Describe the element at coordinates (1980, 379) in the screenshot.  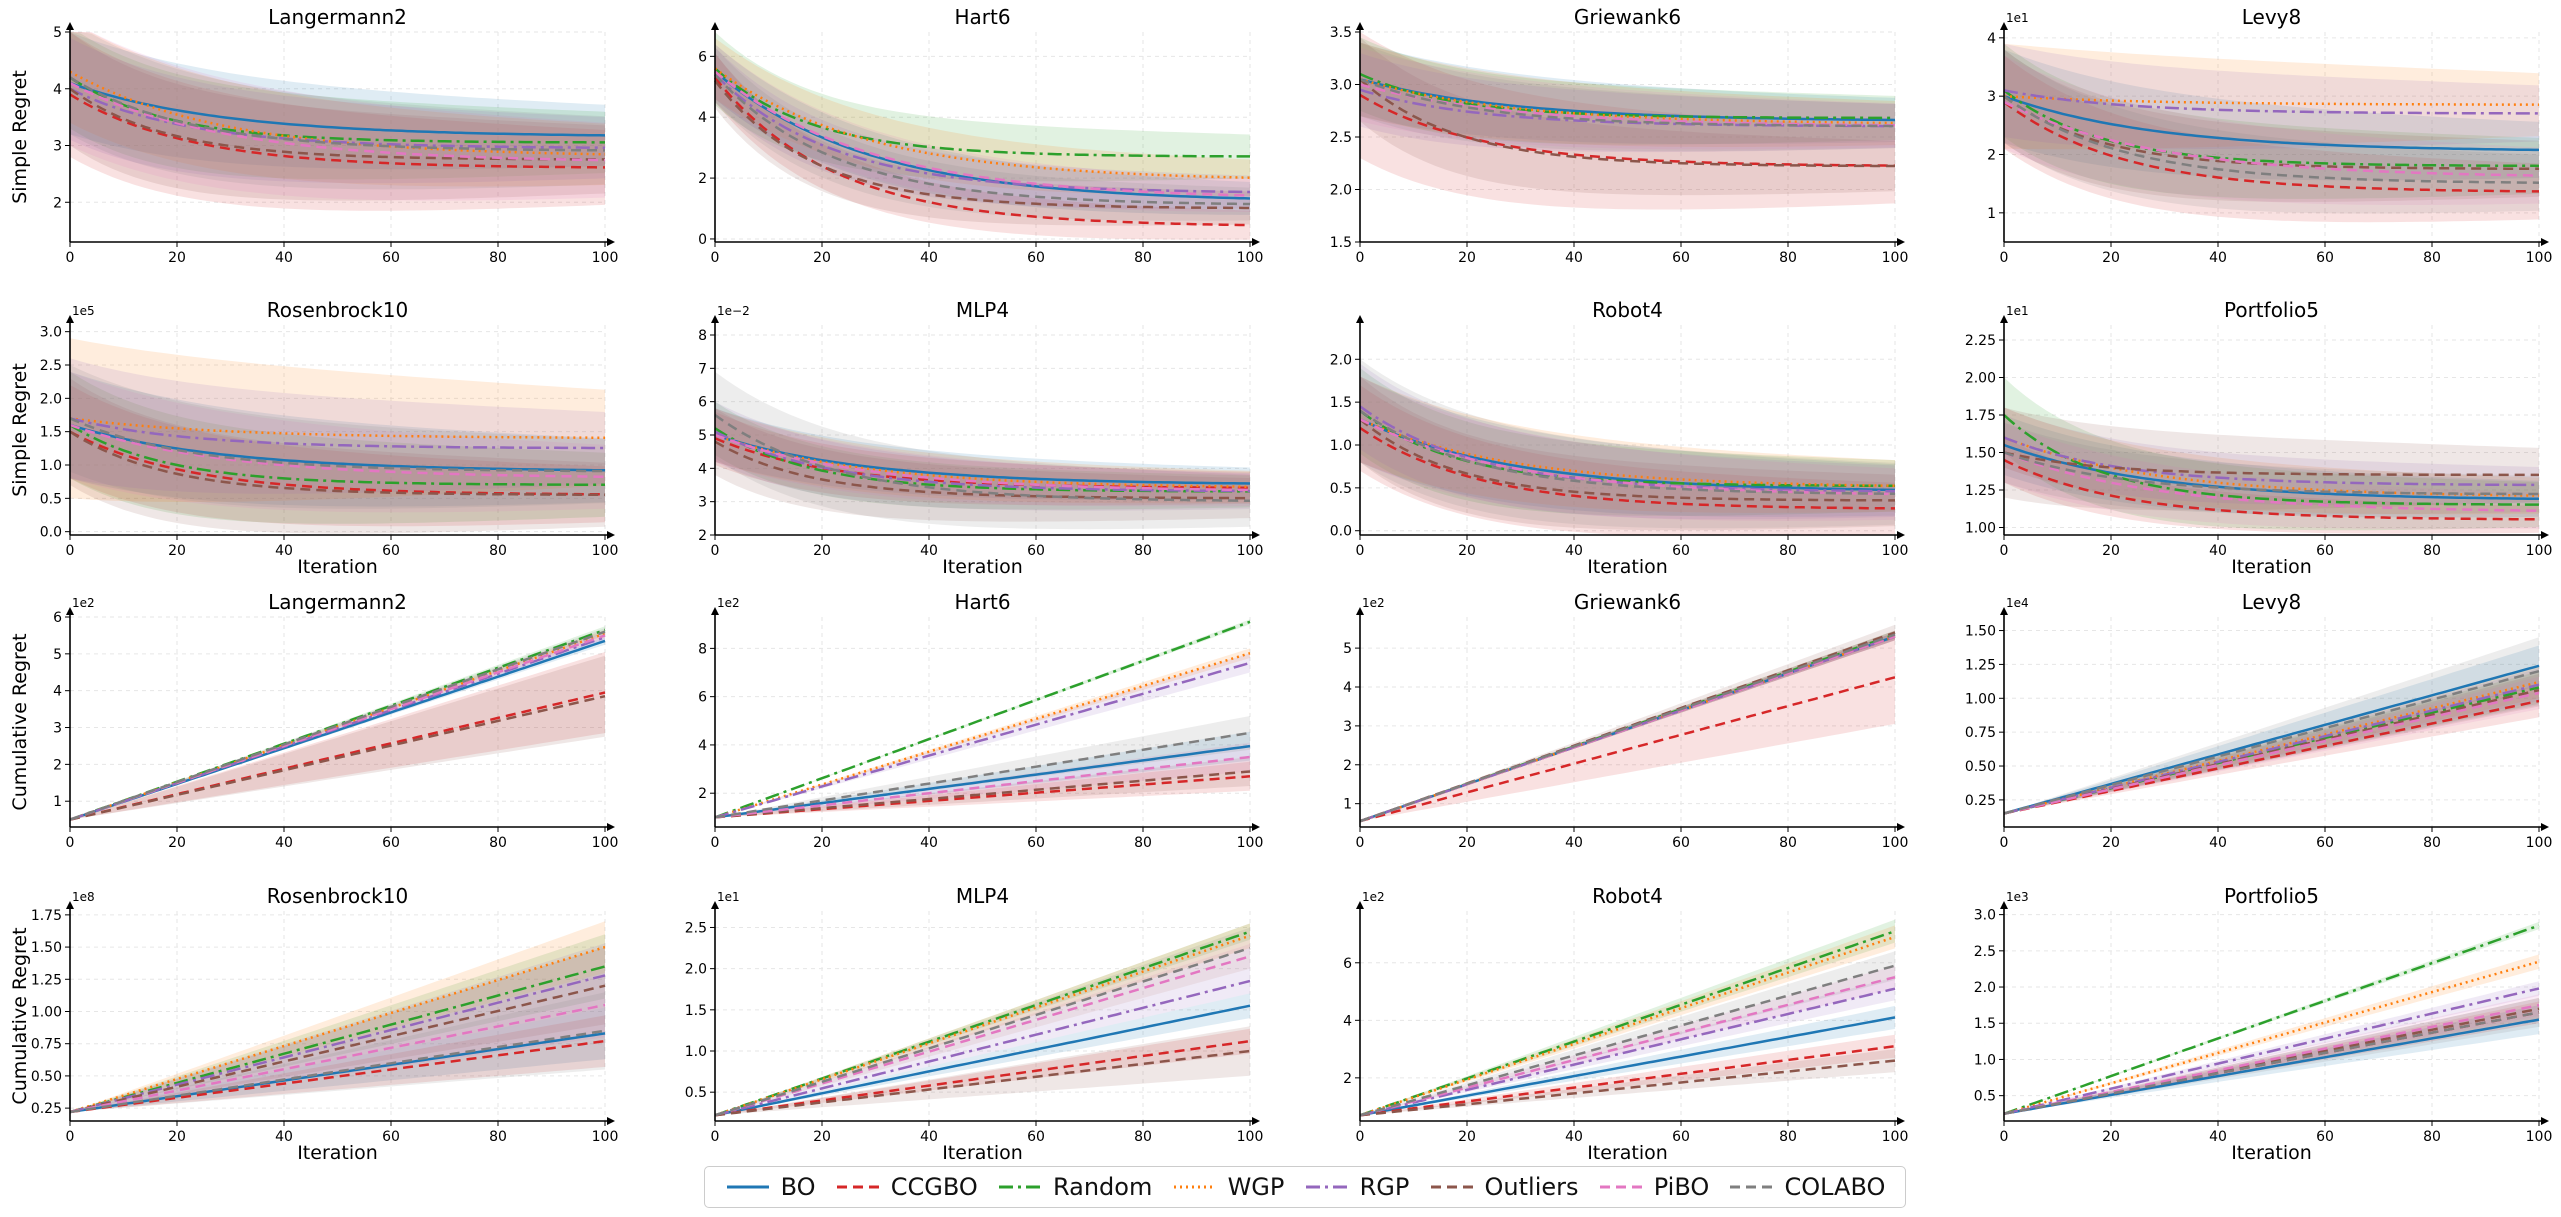
I see `y-tick-label: 2.00` at that location.